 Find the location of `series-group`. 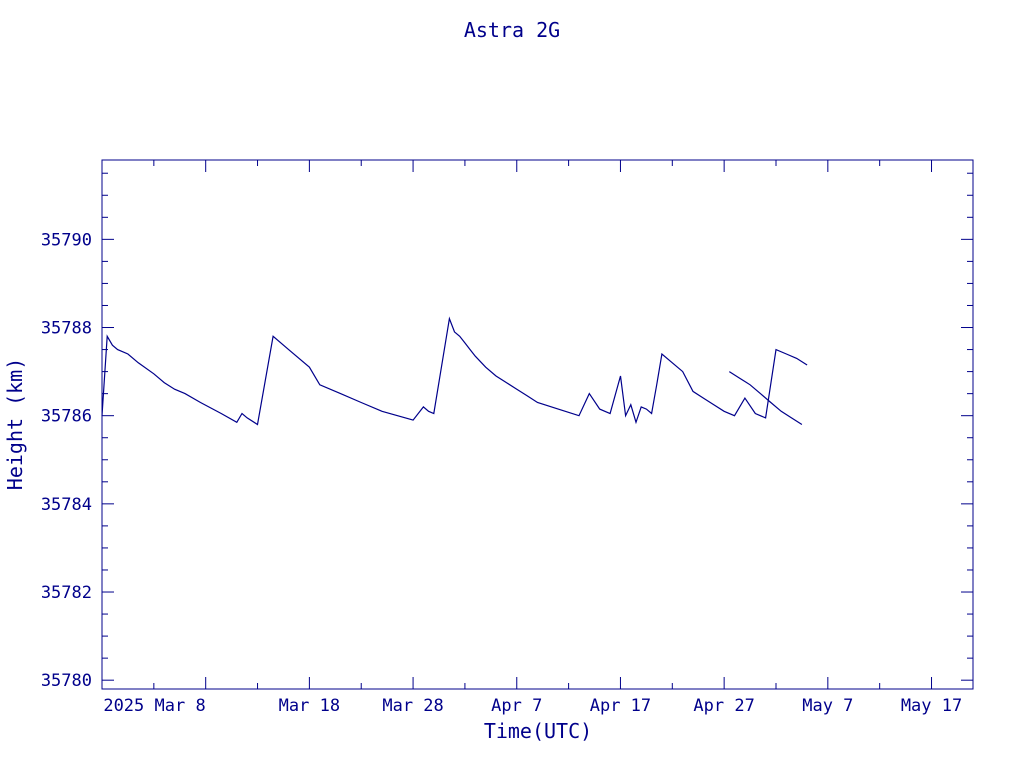

series-group is located at coordinates (454, 371).